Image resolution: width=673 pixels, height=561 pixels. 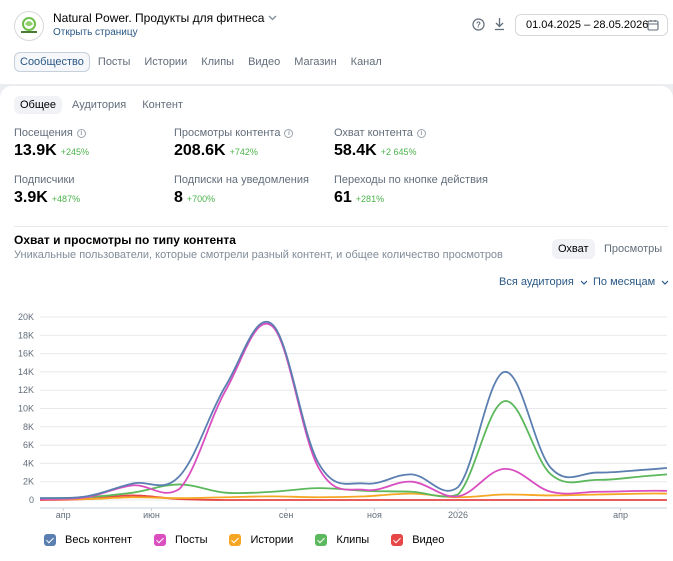 I want to click on calendar-icon, so click(x=653, y=25).